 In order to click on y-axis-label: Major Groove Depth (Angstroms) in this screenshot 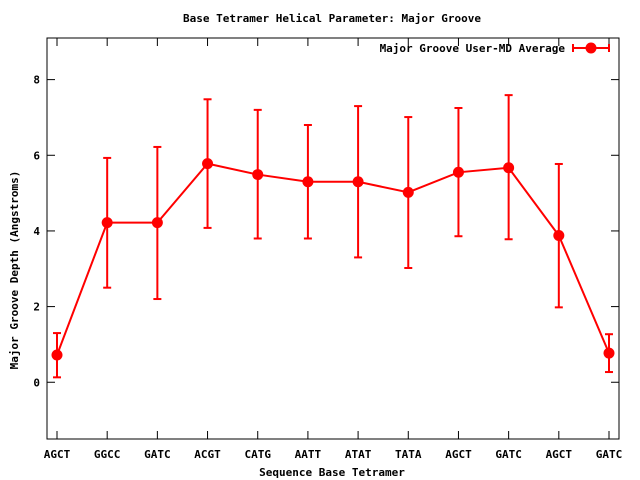, I will do `click(14, 270)`.